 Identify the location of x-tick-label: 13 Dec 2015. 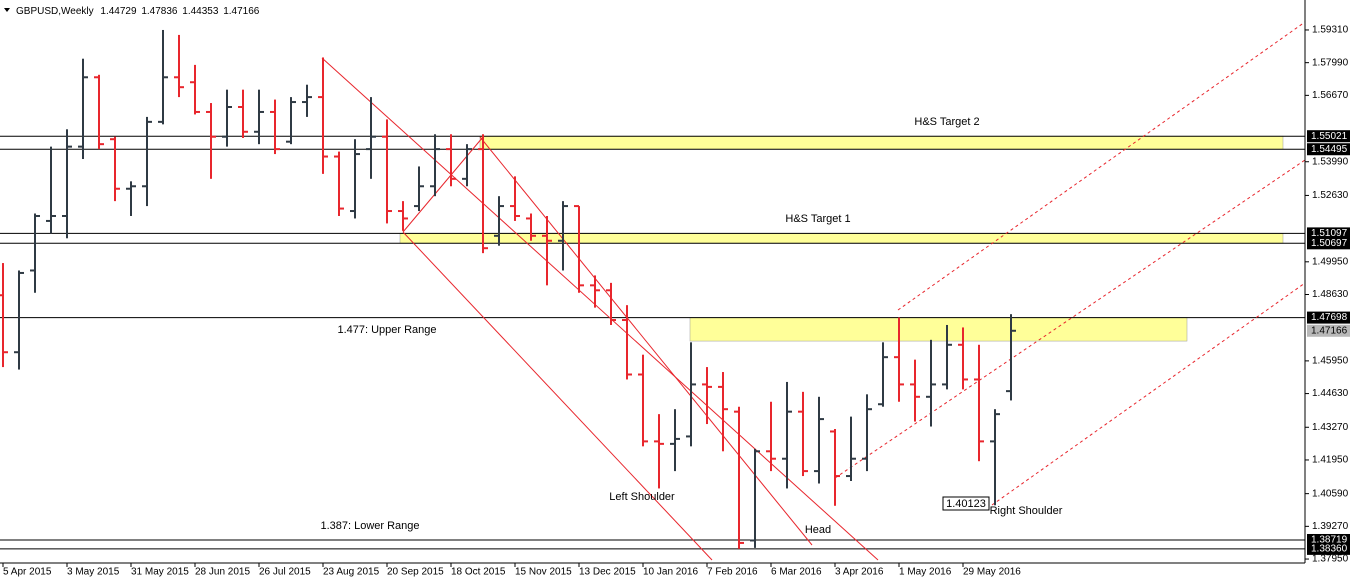
(607, 572).